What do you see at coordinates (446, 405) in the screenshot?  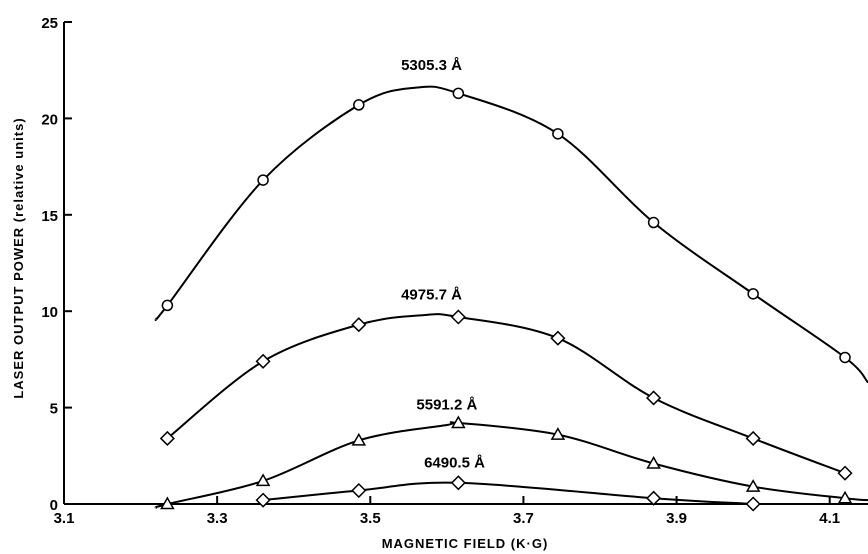 I see `series-label-2: 5591.2 Å` at bounding box center [446, 405].